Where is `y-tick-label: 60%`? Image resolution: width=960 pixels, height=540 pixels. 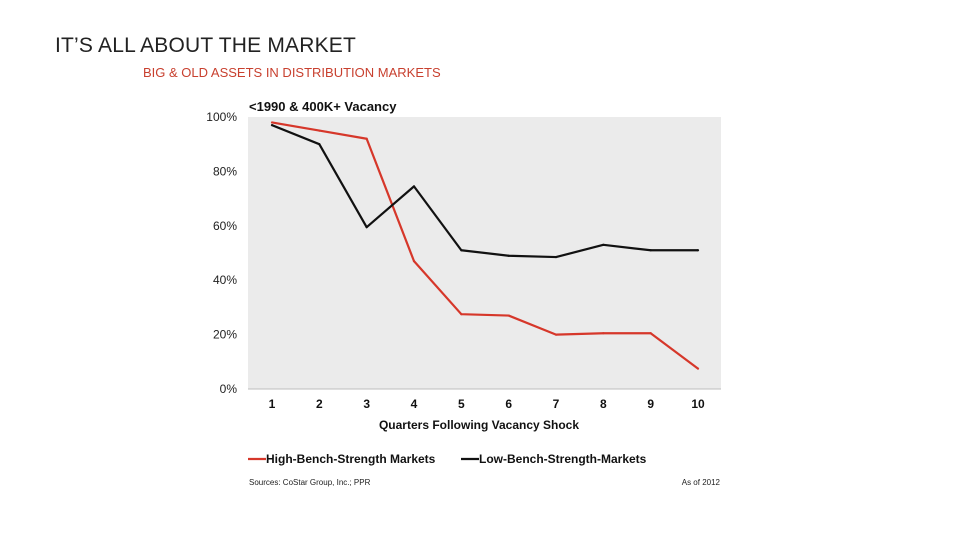 y-tick-label: 60% is located at coordinates (225, 226).